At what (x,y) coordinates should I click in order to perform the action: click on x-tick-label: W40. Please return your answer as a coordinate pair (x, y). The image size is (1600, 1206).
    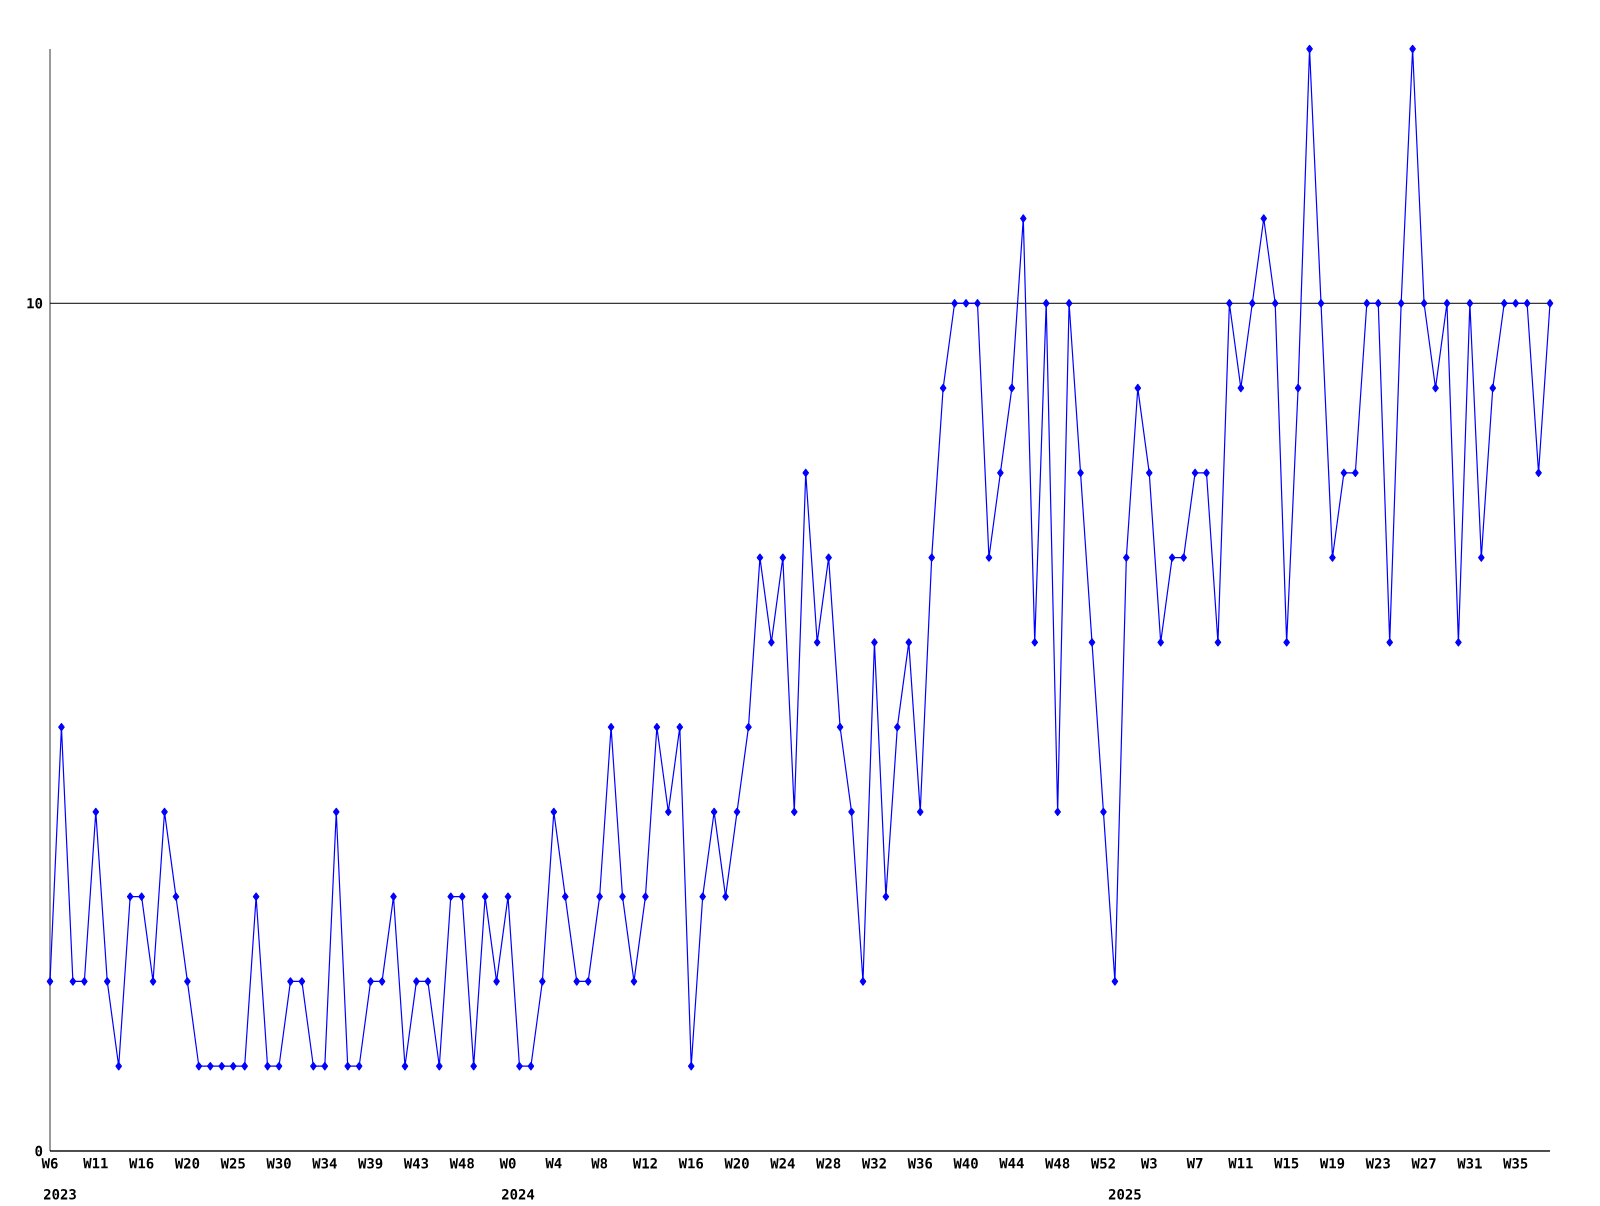
    Looking at the image, I should click on (965, 1163).